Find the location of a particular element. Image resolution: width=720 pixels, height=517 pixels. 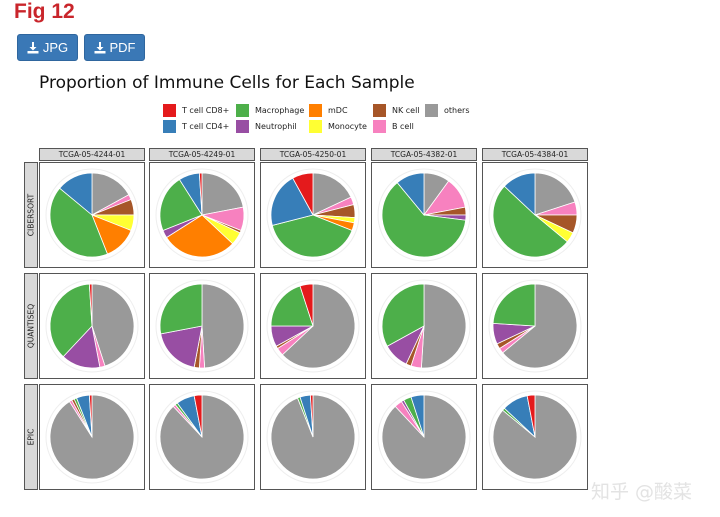

facet-row-header: QUANTISEQ is located at coordinates (31, 326).